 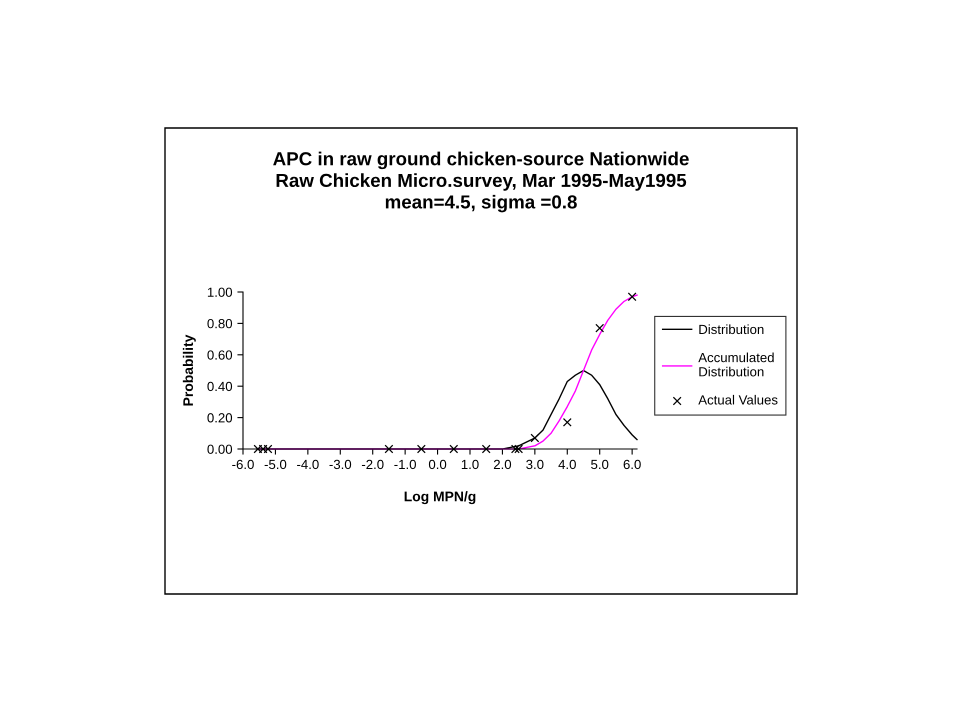 I want to click on x-tick-label: 2.0, so click(x=503, y=465).